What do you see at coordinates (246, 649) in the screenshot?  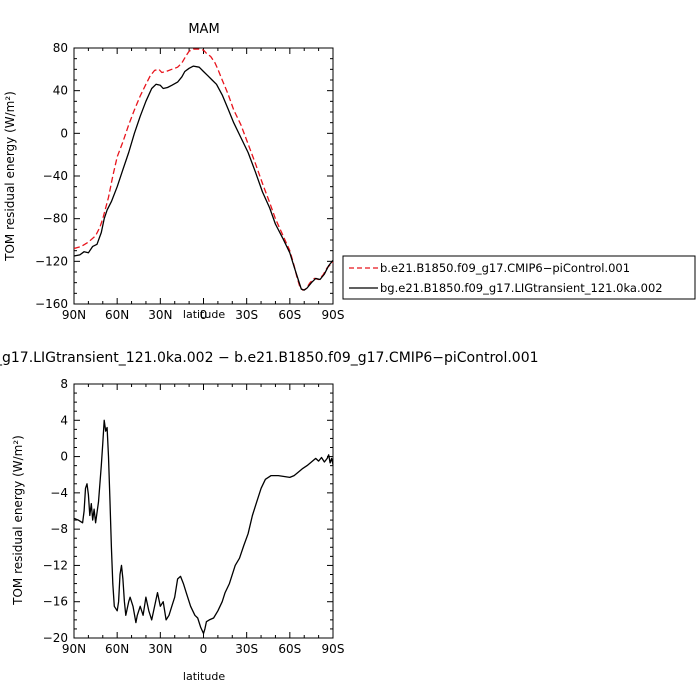 I see `bottom-chart-x-tick-label: 30S` at bounding box center [246, 649].